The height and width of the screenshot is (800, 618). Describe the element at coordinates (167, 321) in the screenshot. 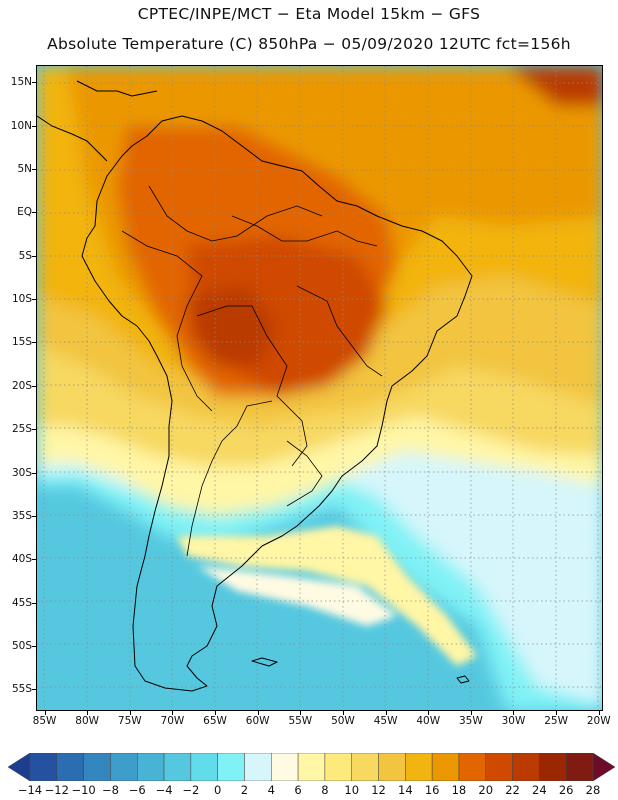

I see `border-andes` at that location.